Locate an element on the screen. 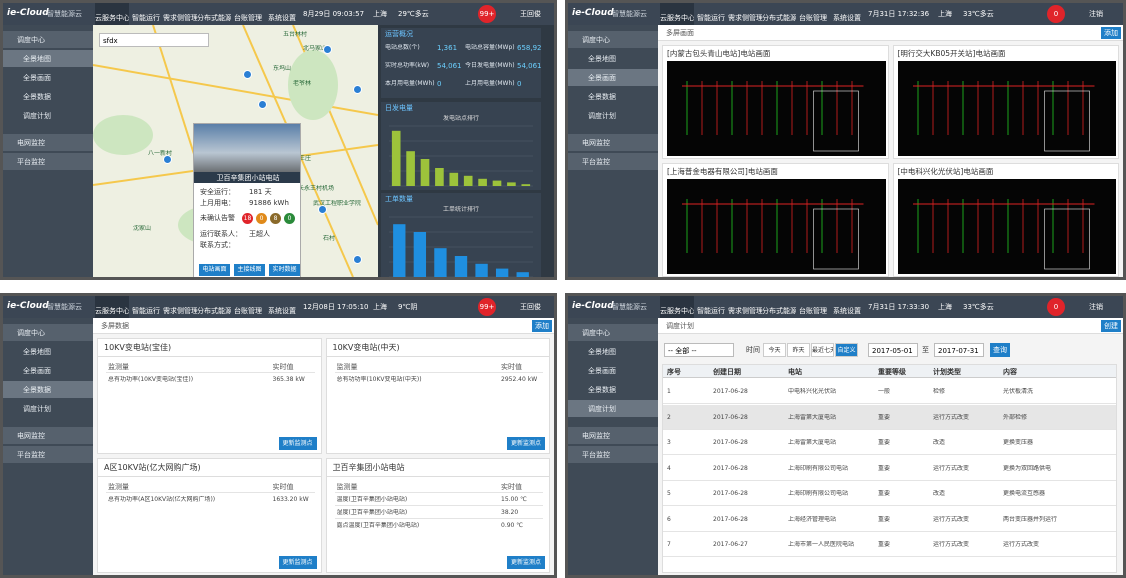 This screenshot has width=1126, height=578. range-button: 最近七天 is located at coordinates (822, 350).